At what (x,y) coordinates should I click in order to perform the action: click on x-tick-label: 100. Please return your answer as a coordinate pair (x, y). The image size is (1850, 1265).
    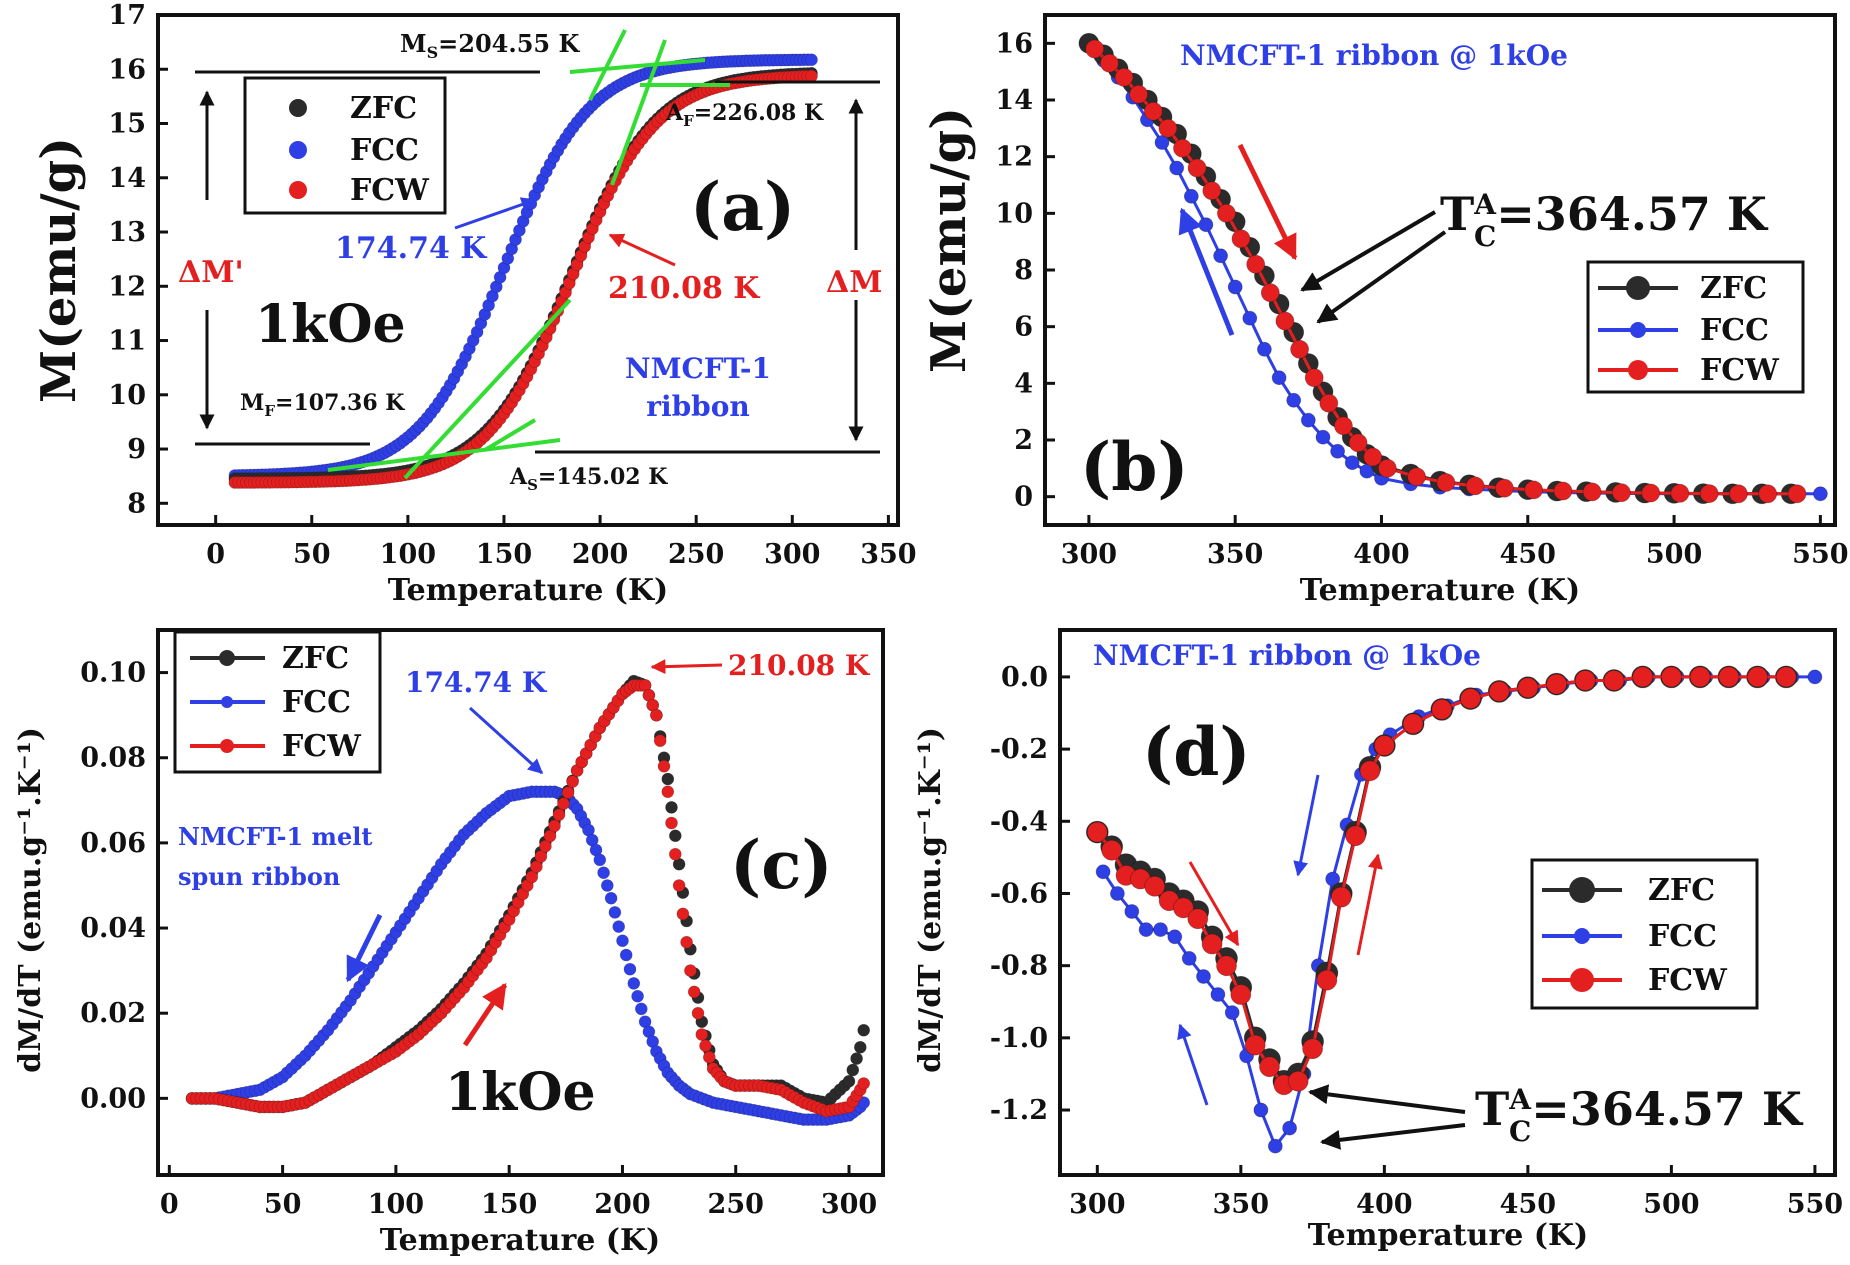
    Looking at the image, I should click on (396, 1204).